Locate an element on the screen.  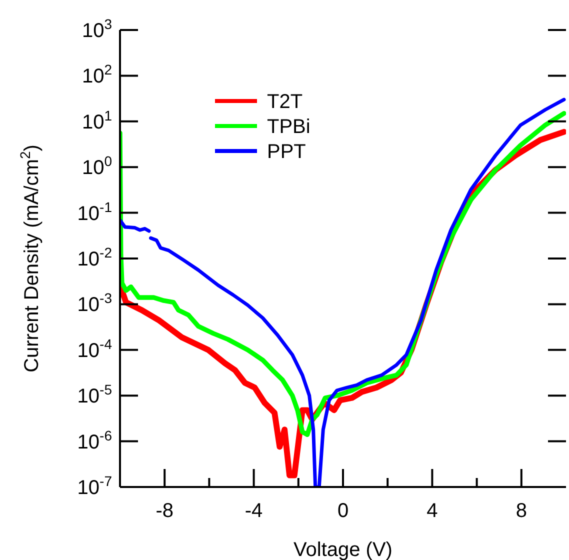
y-tick-label: 10$^{-1}$ is located at coordinates (94, 211).